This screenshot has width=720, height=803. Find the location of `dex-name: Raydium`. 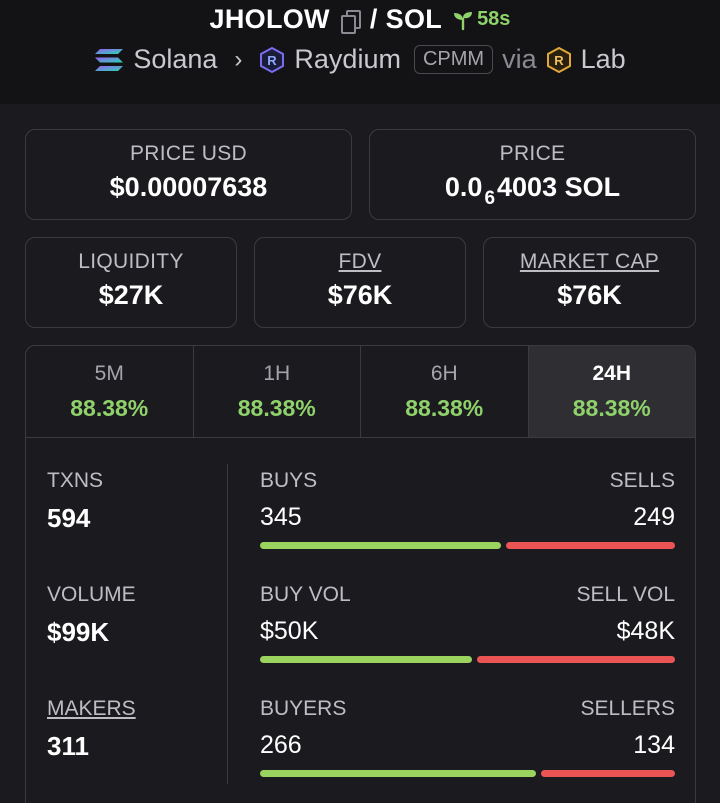

dex-name: Raydium is located at coordinates (347, 59).